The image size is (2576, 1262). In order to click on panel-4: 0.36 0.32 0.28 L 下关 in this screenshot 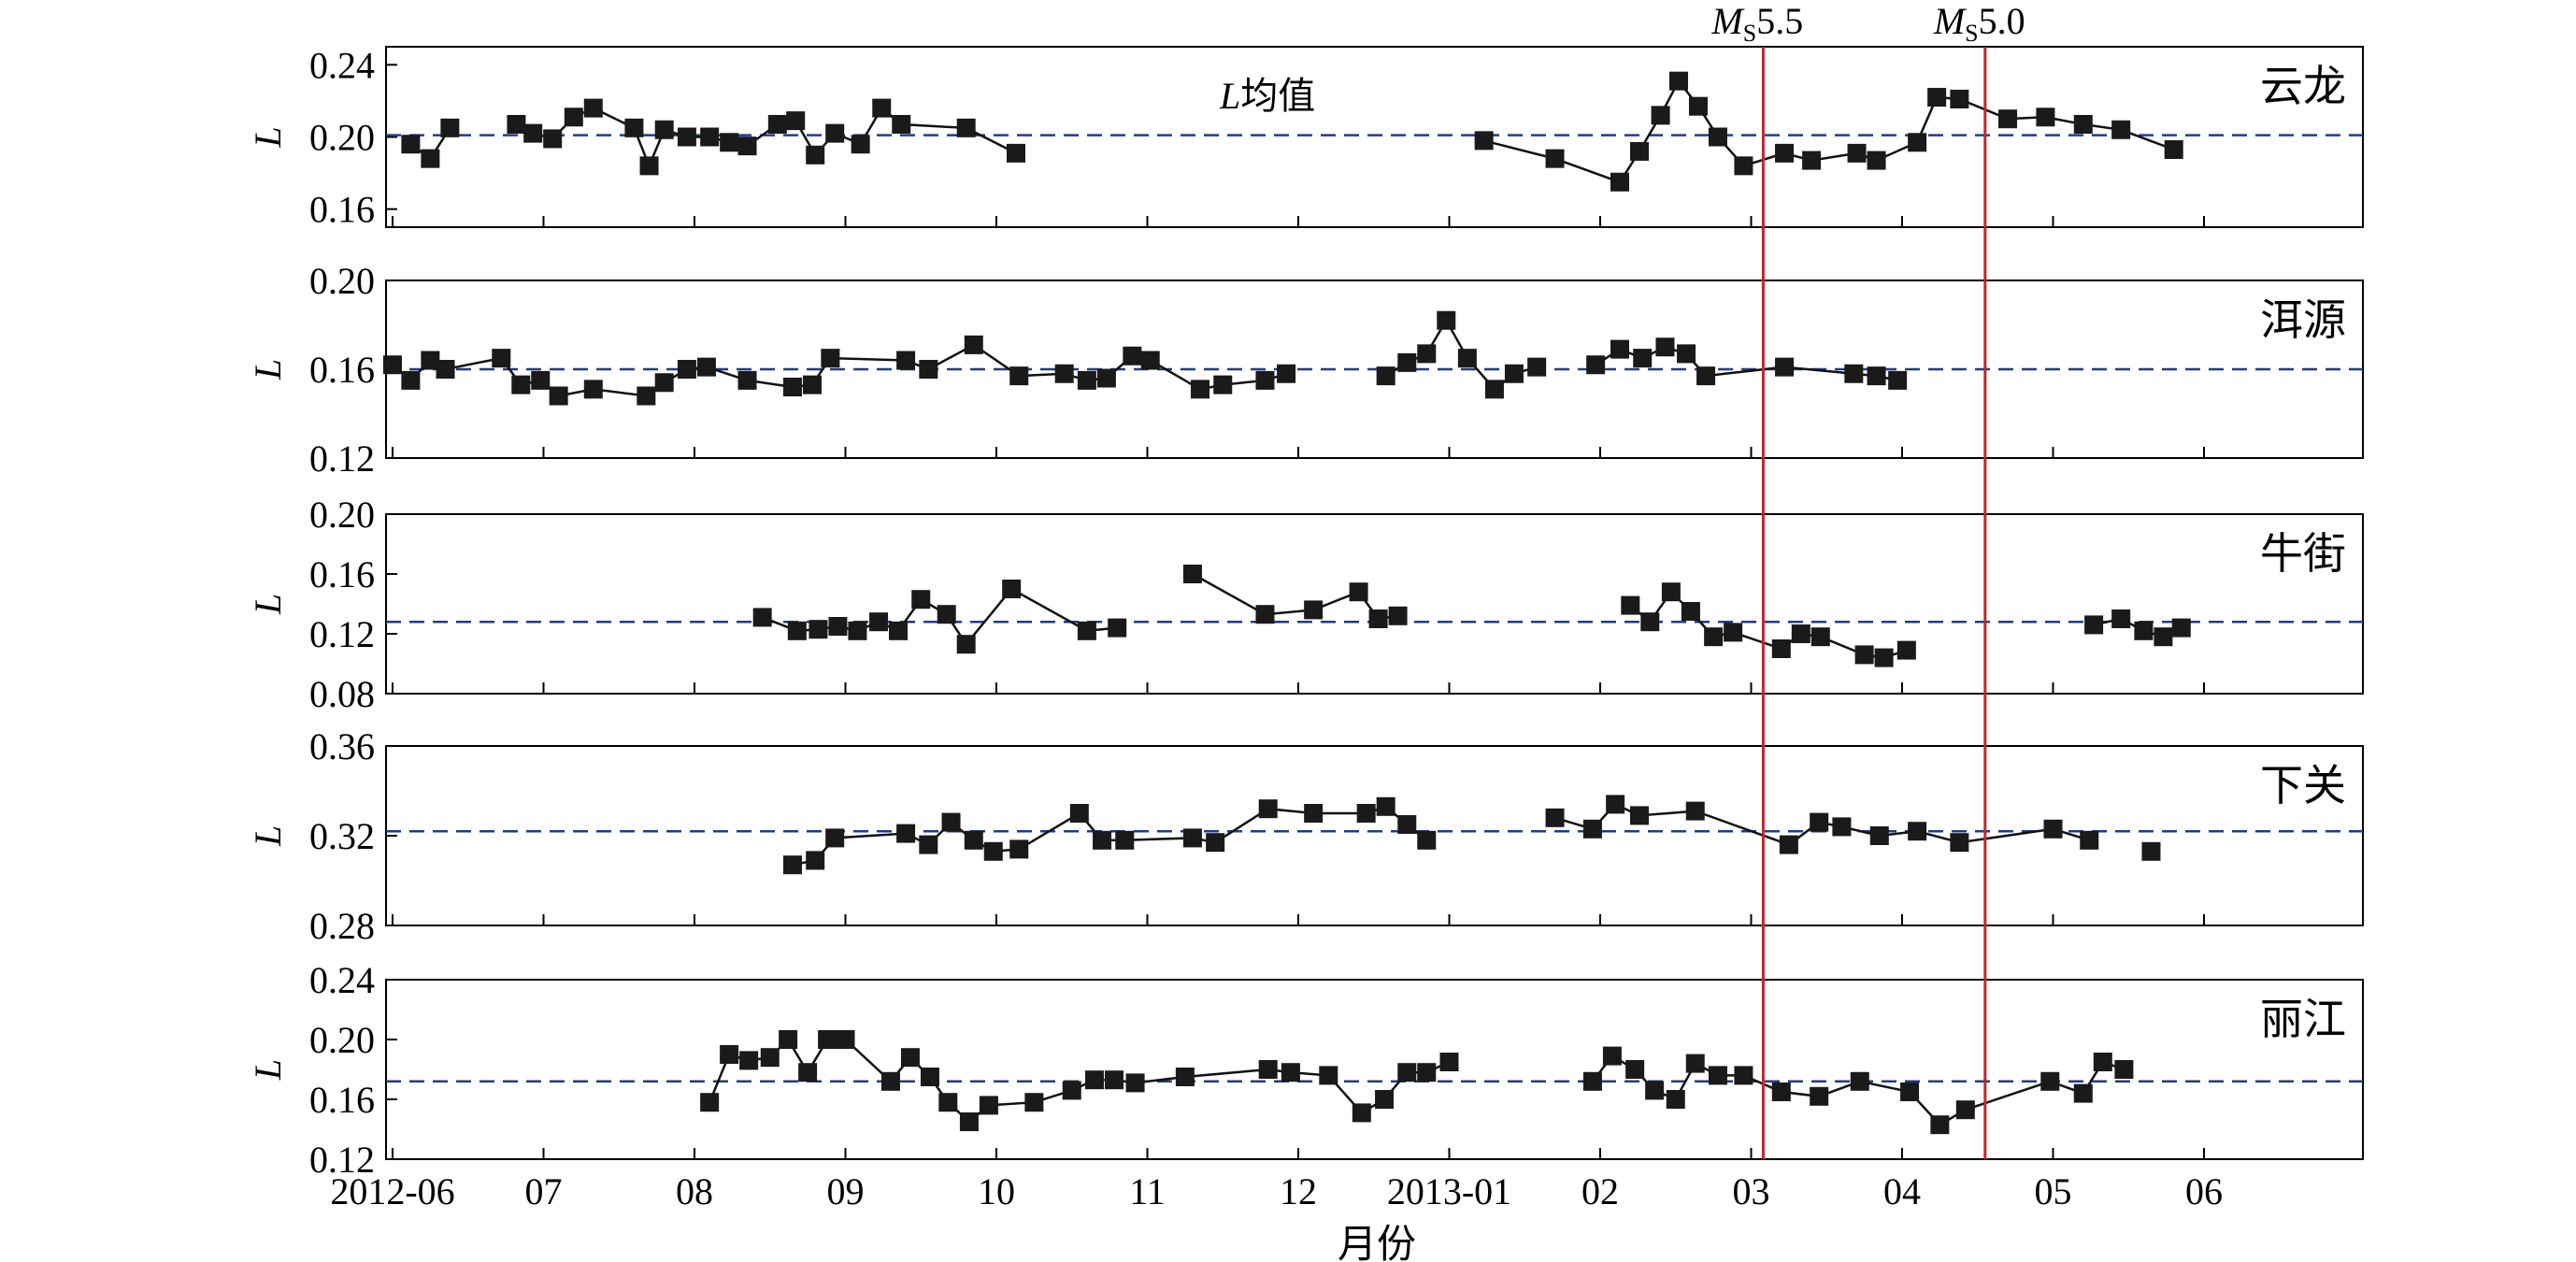, I will do `click(1305, 836)`.